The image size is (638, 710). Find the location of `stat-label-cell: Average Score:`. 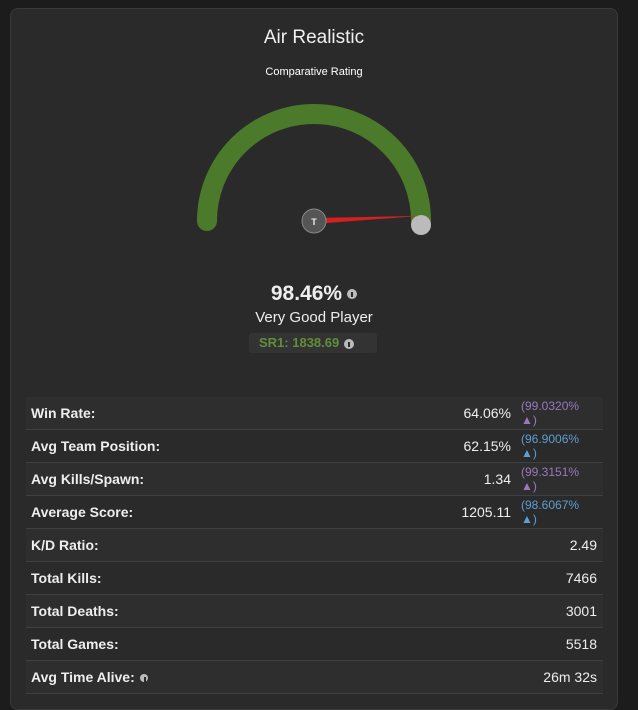

stat-label-cell: Average Score: is located at coordinates (246, 512).